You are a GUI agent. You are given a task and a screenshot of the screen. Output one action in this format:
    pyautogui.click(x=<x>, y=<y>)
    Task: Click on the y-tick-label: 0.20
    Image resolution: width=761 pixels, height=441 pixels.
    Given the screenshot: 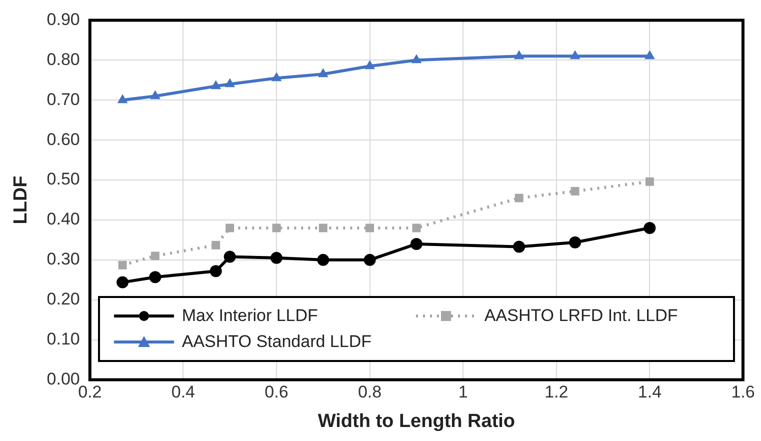 What is the action you would take?
    pyautogui.click(x=63, y=299)
    